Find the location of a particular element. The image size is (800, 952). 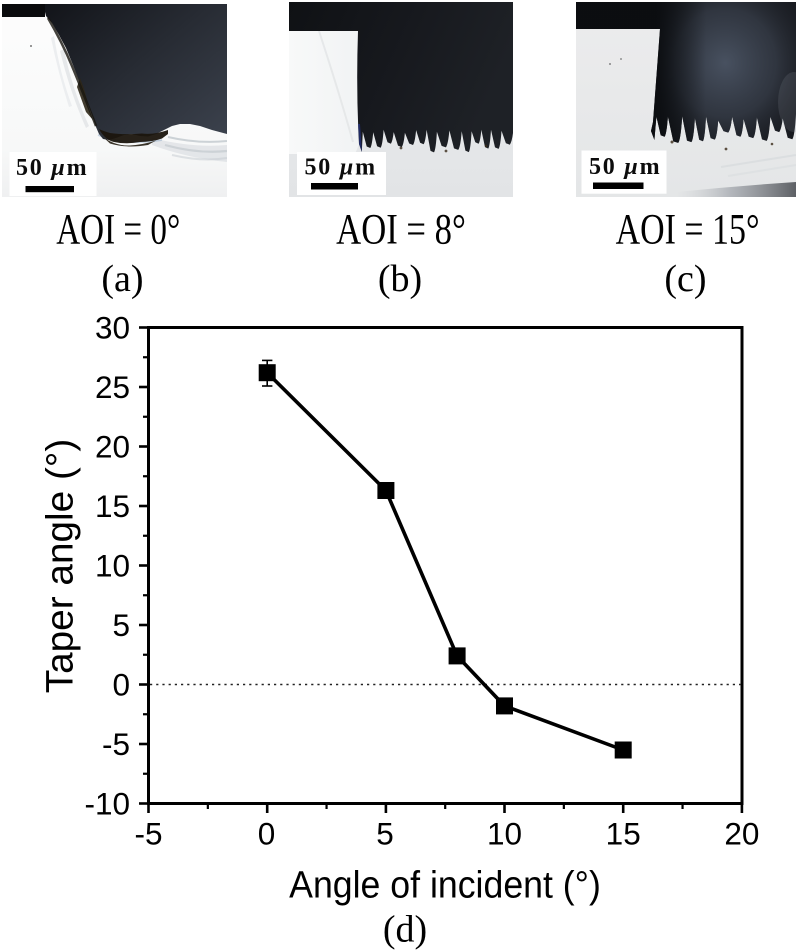

svg-text: 25 is located at coordinates (112, 387).